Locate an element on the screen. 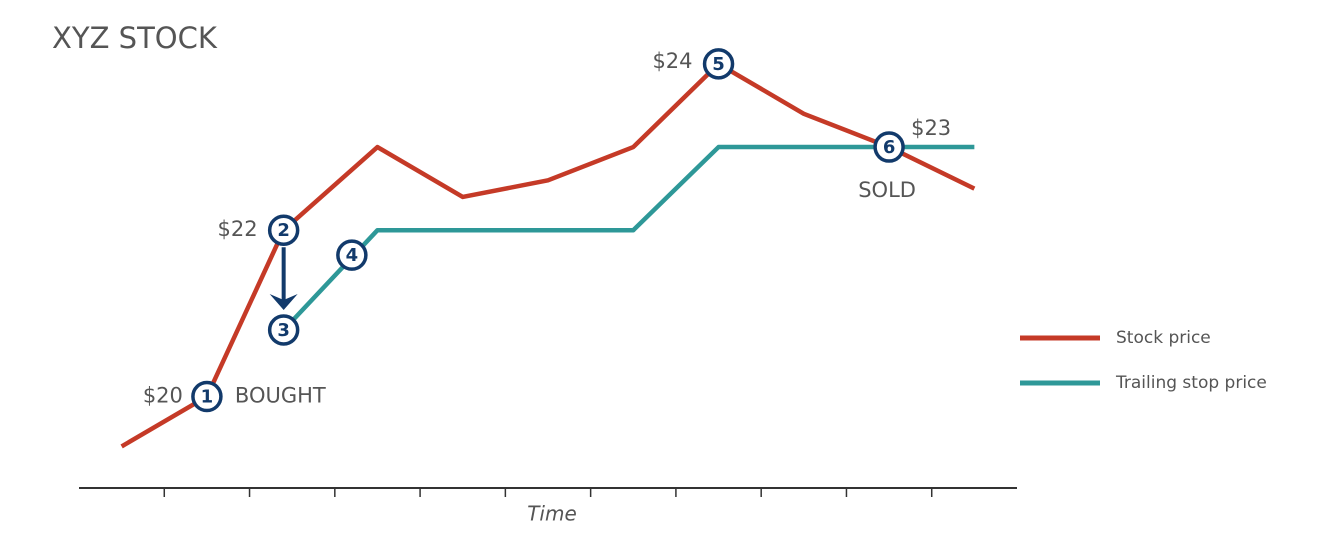 The width and height of the screenshot is (1322, 536). marker-number: 2 is located at coordinates (283, 230).